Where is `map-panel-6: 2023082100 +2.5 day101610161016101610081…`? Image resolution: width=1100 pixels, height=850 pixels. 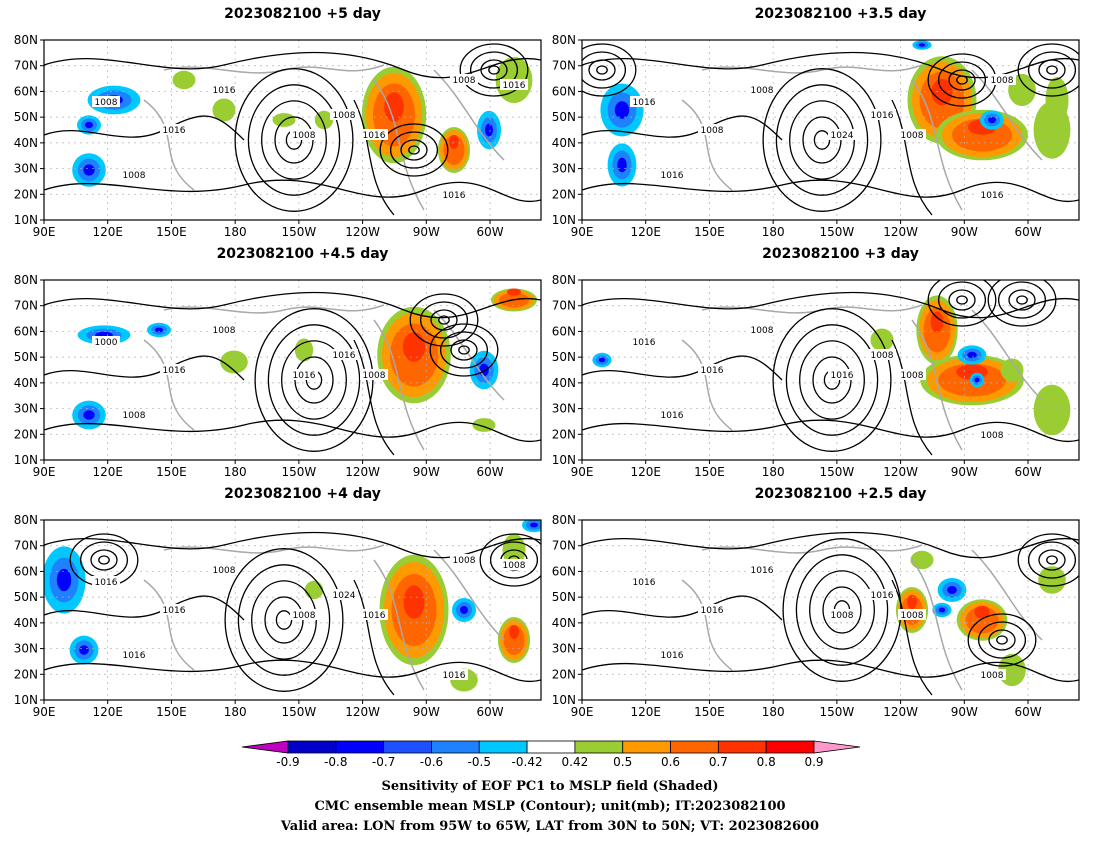
map-panel-6: 2023082100 +2.5 day101610161016101610081… is located at coordinates (816, 602).